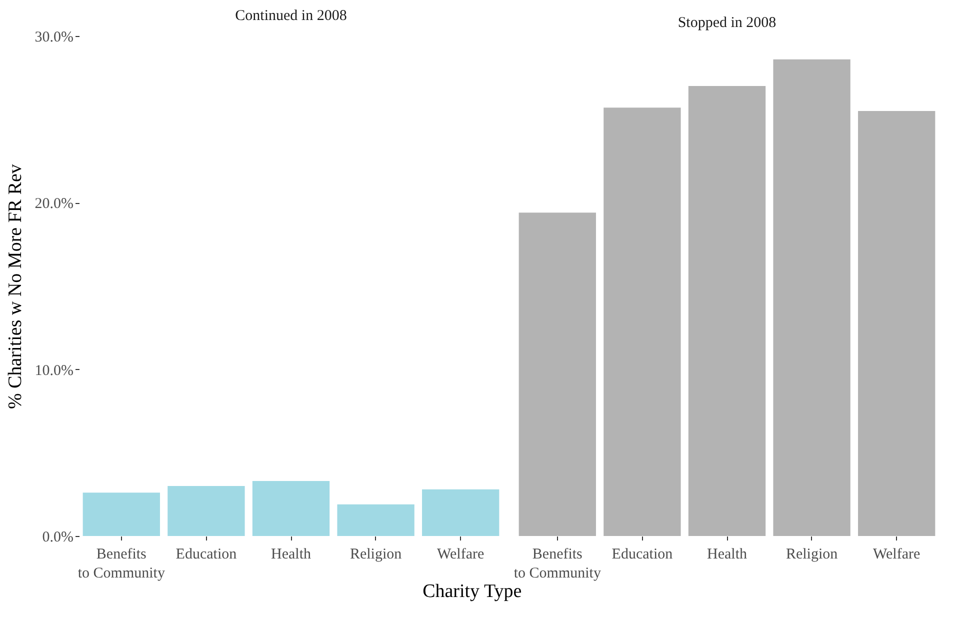 The height and width of the screenshot is (643, 963). What do you see at coordinates (54, 38) in the screenshot?
I see `y-tick-label: 30.0%` at bounding box center [54, 38].